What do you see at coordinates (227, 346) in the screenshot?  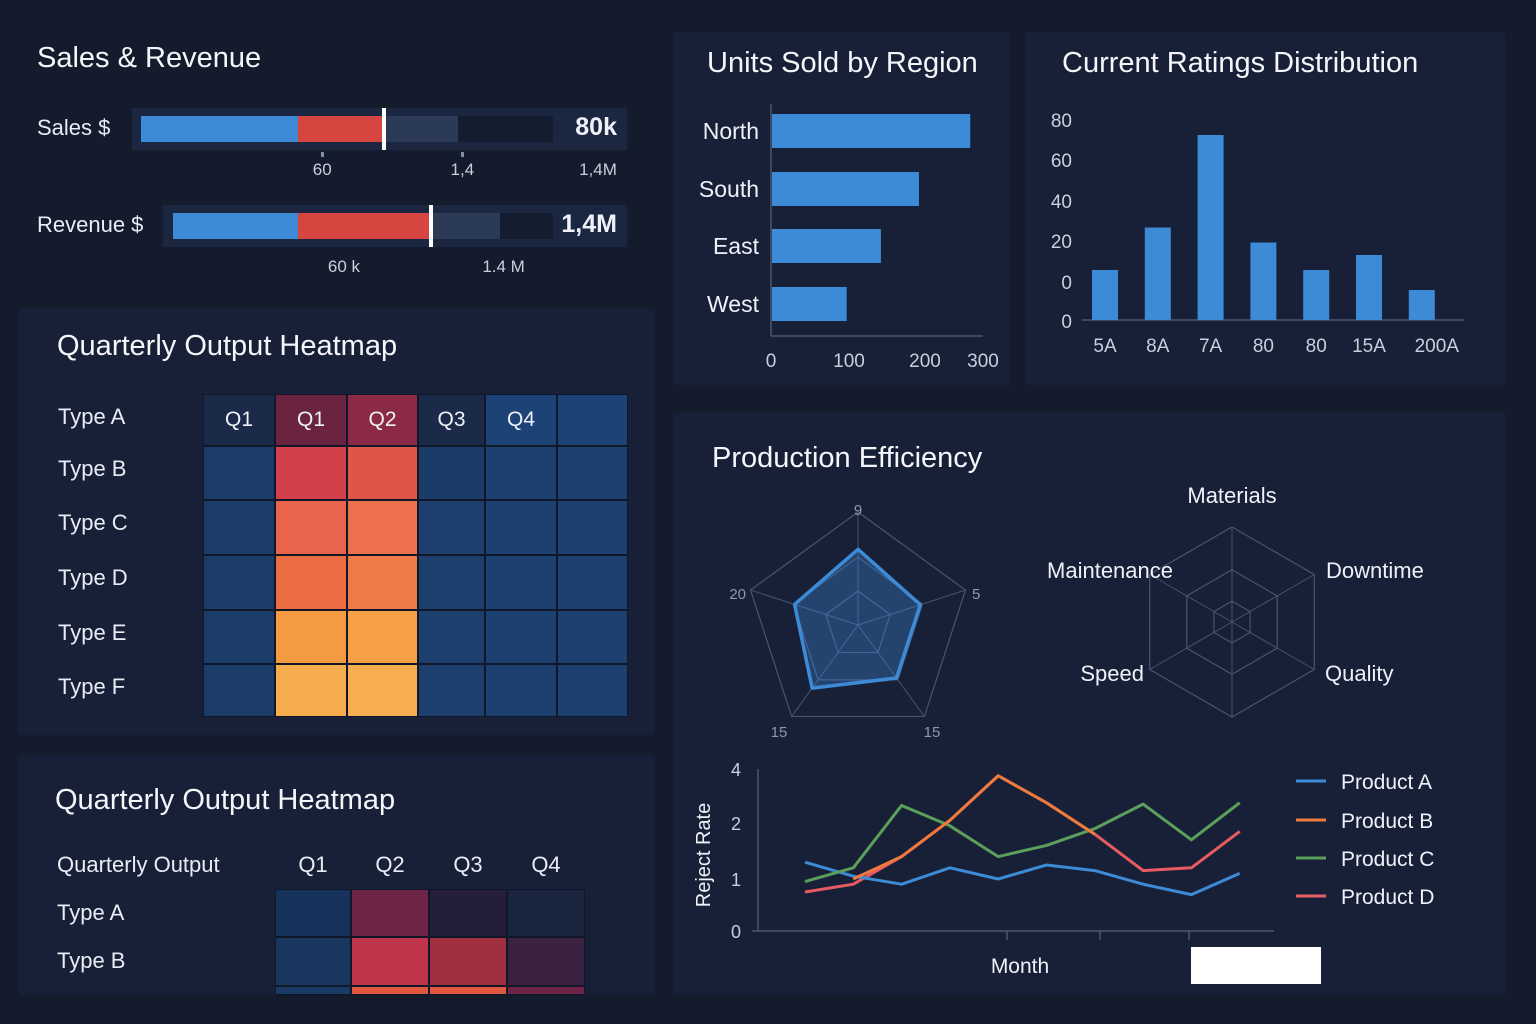 I see `heatmap-title: Quarterly Output Heatmap` at bounding box center [227, 346].